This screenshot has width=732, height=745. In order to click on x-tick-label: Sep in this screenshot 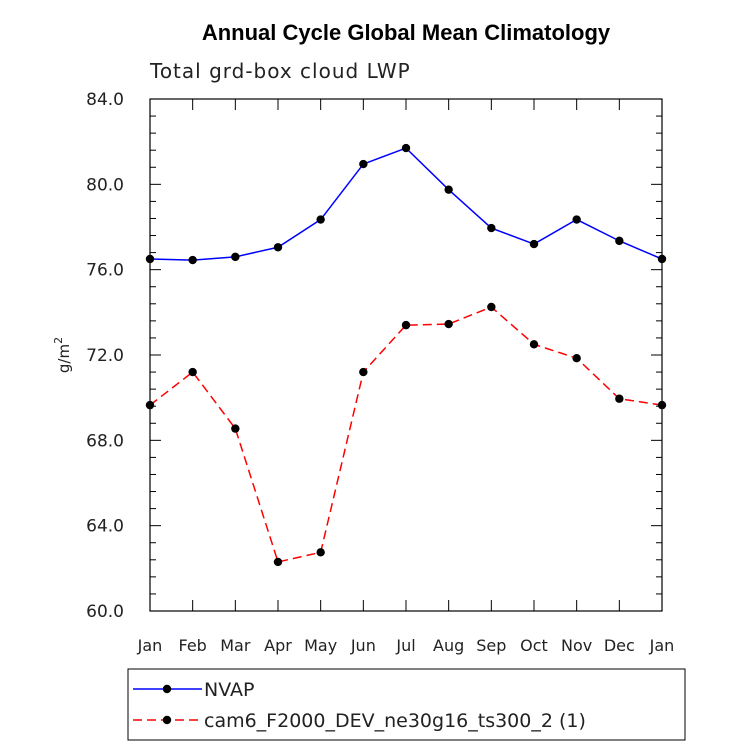, I will do `click(491, 645)`.